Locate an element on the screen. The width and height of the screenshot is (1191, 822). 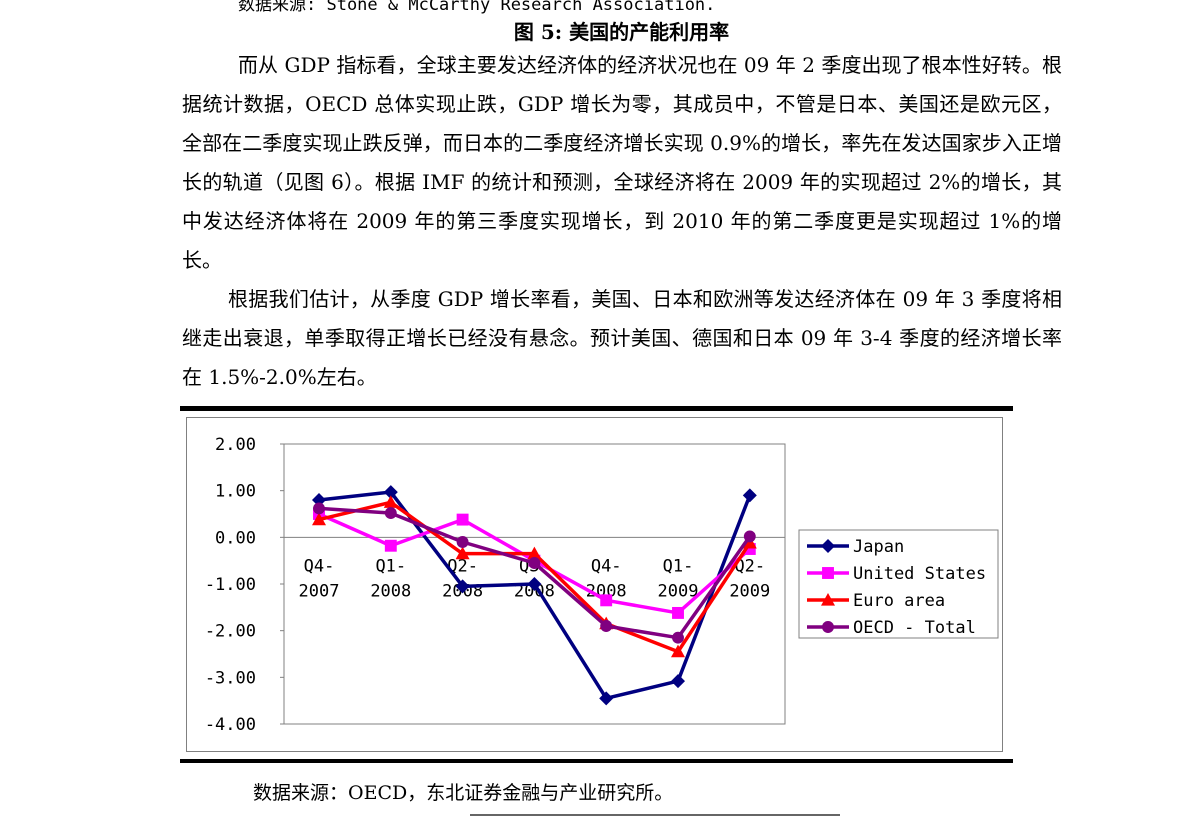
x-tick-label: 2007 is located at coordinates (319, 591).